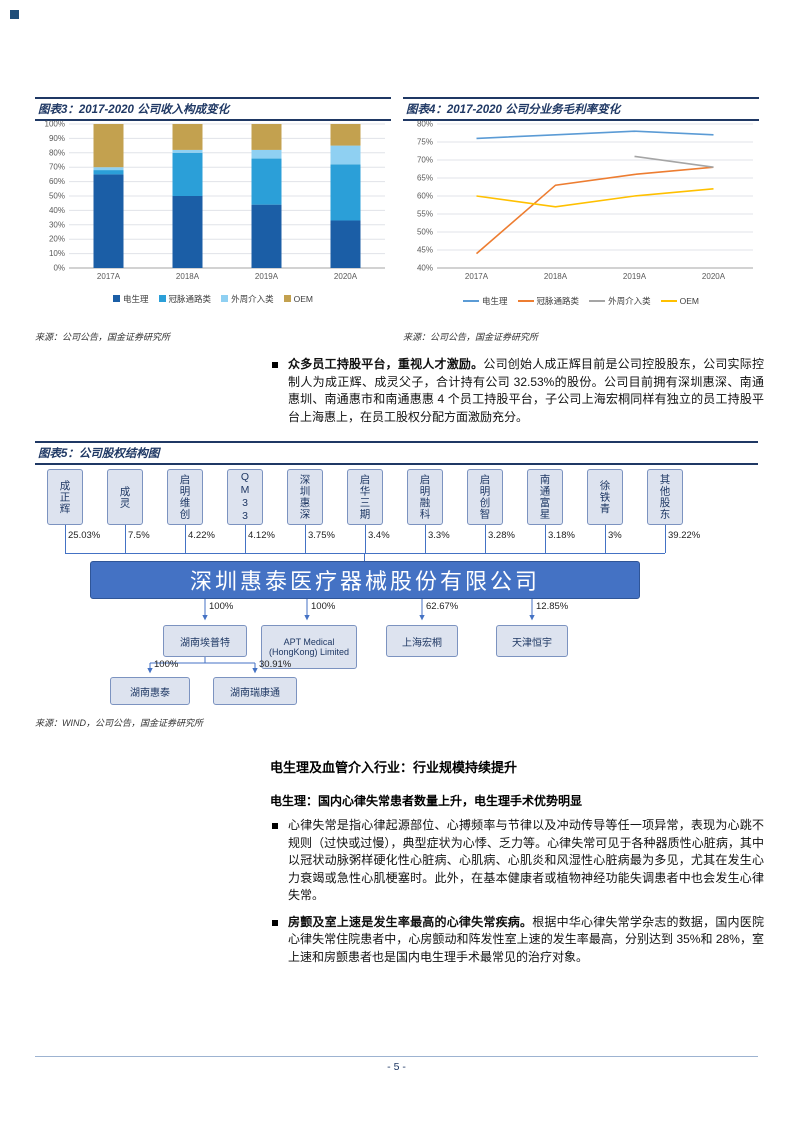 This screenshot has height=1122, width=793. I want to click on svg-text: 75%, so click(425, 142).